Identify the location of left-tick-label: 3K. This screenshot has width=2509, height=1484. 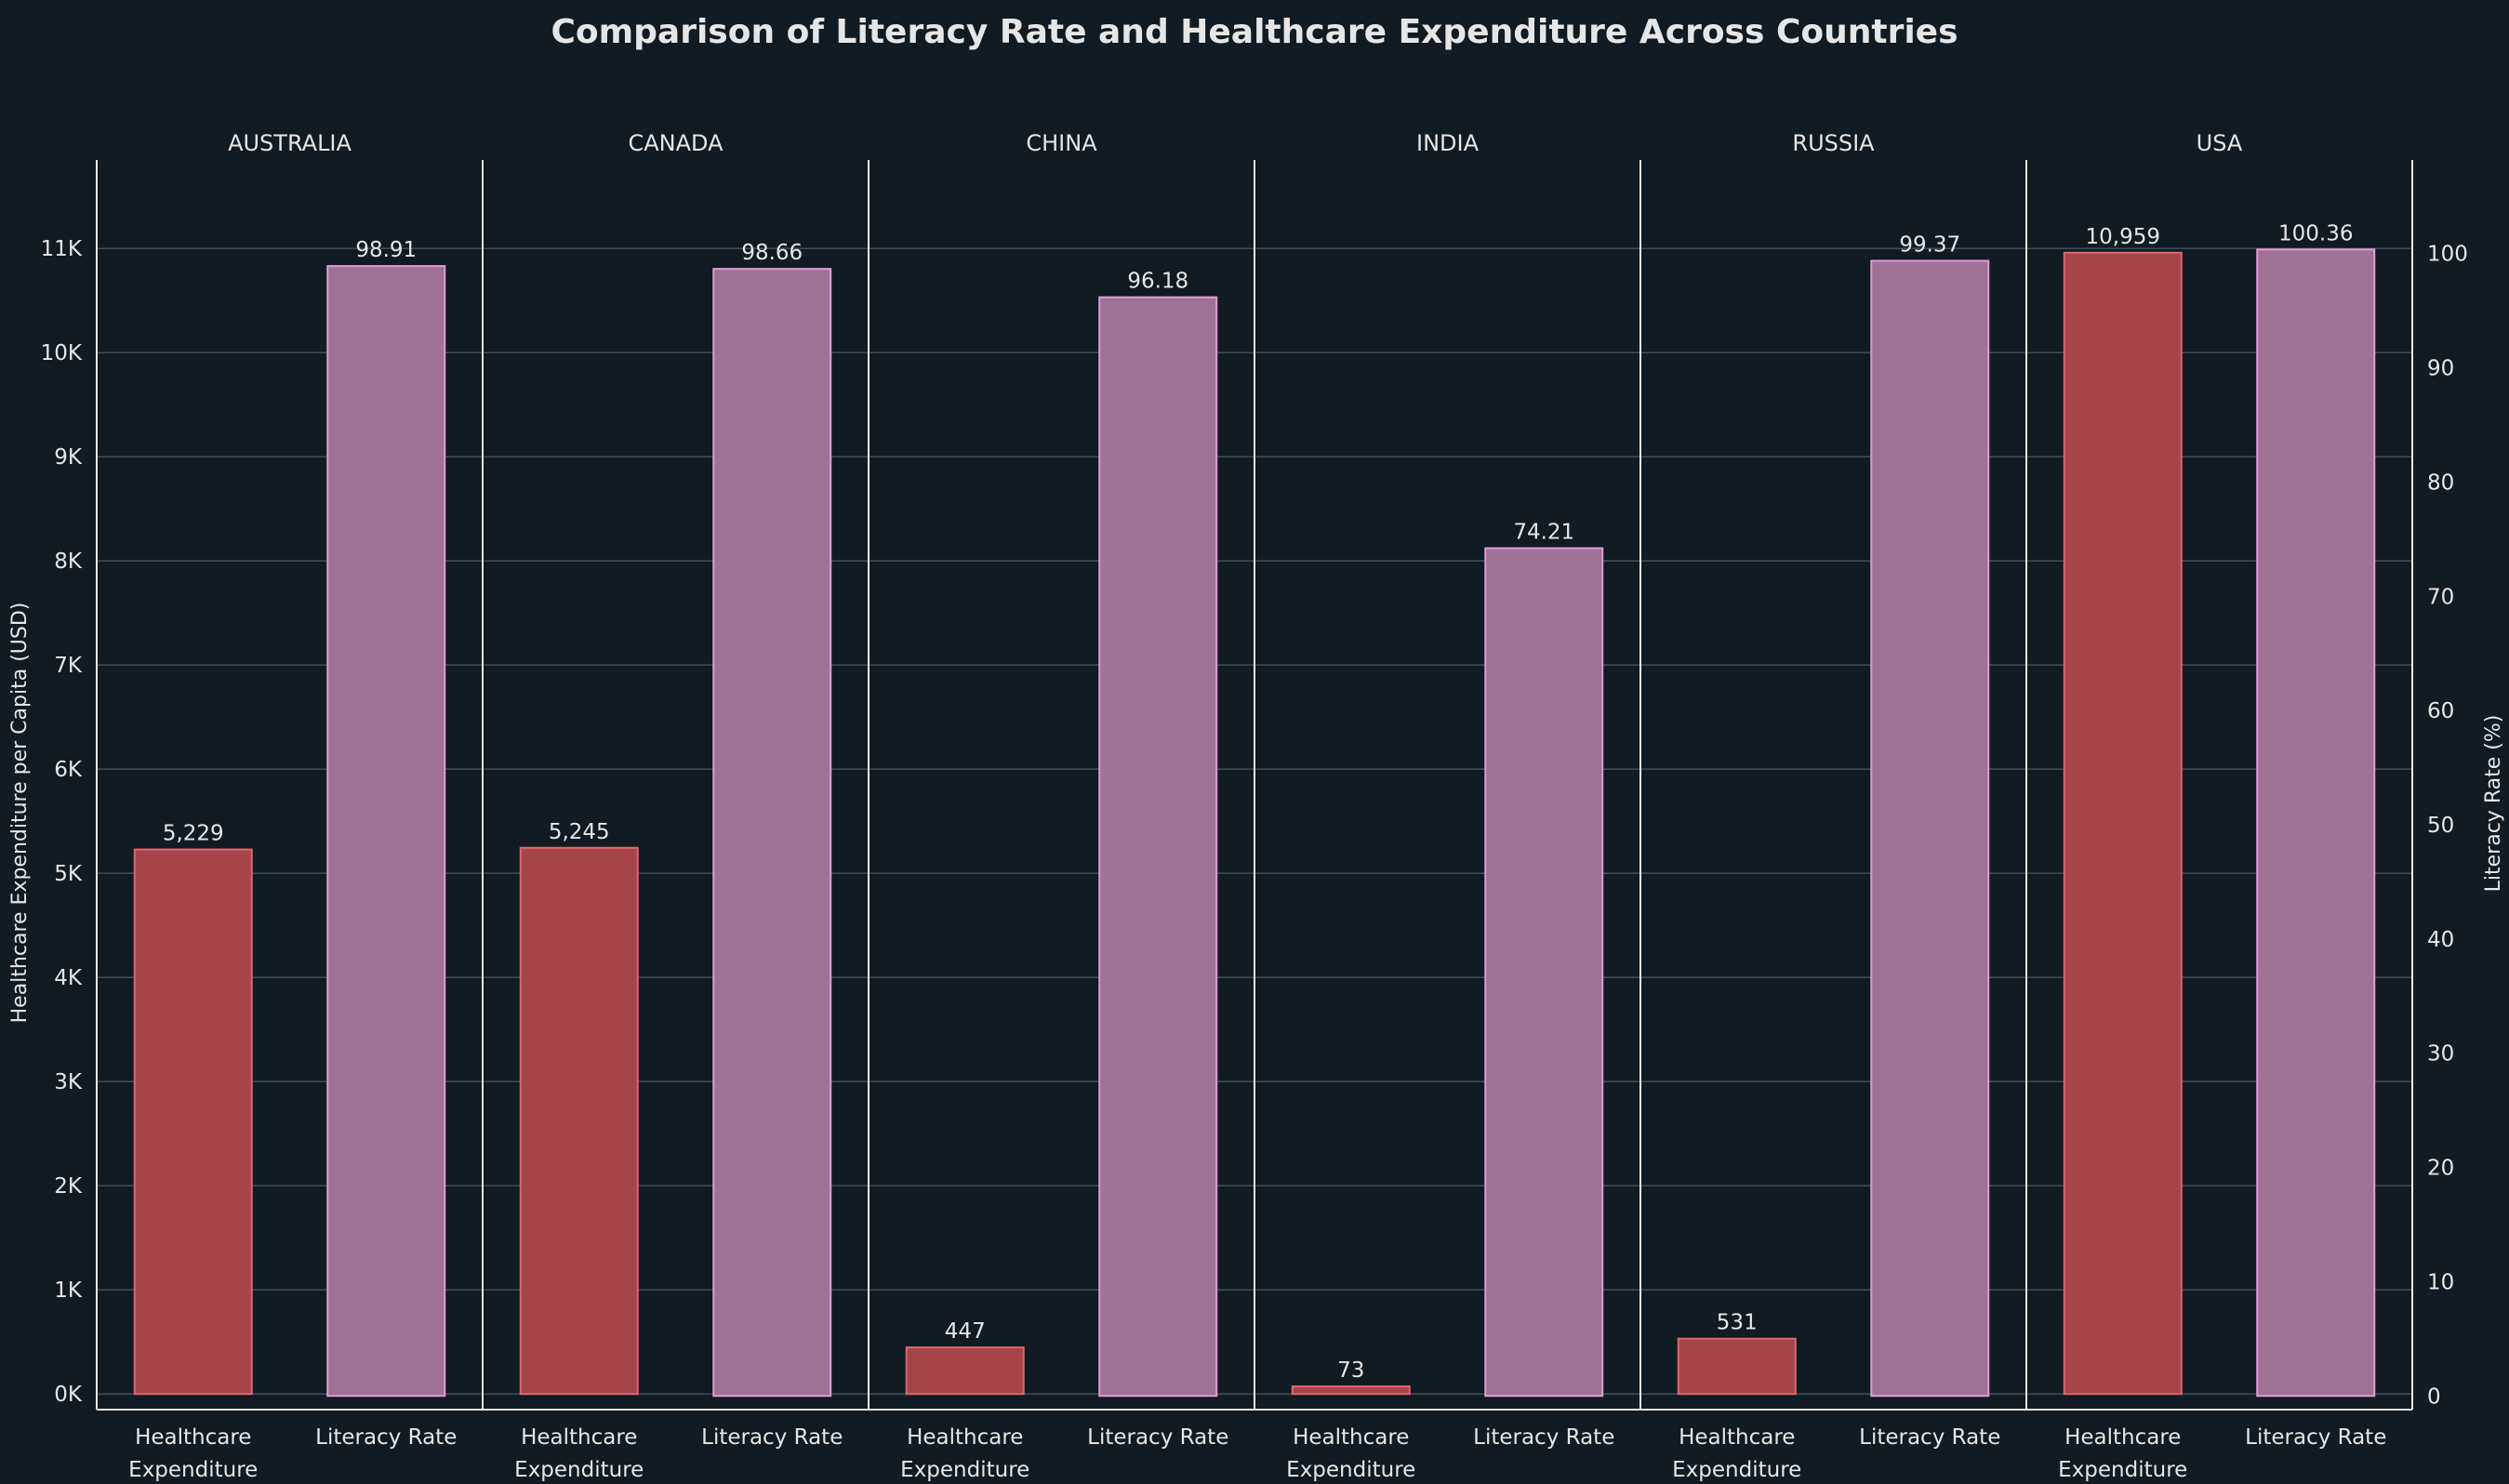
(68, 1082).